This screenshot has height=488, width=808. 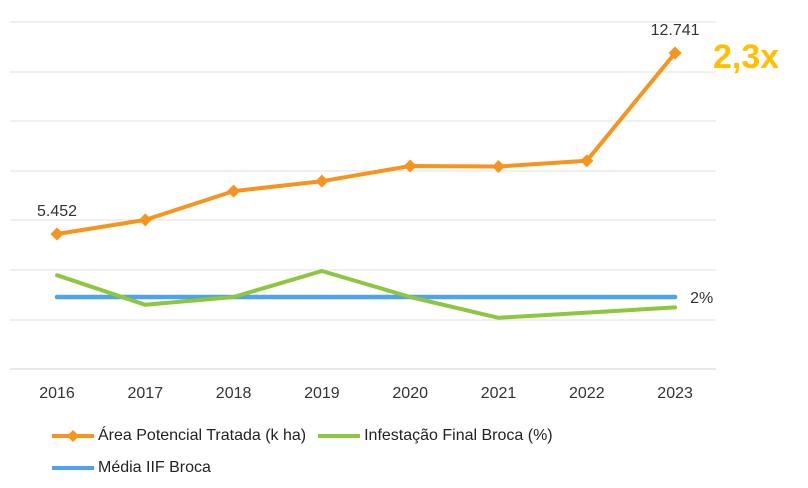 What do you see at coordinates (146, 393) in the screenshot?
I see `x-tick-label: 2017` at bounding box center [146, 393].